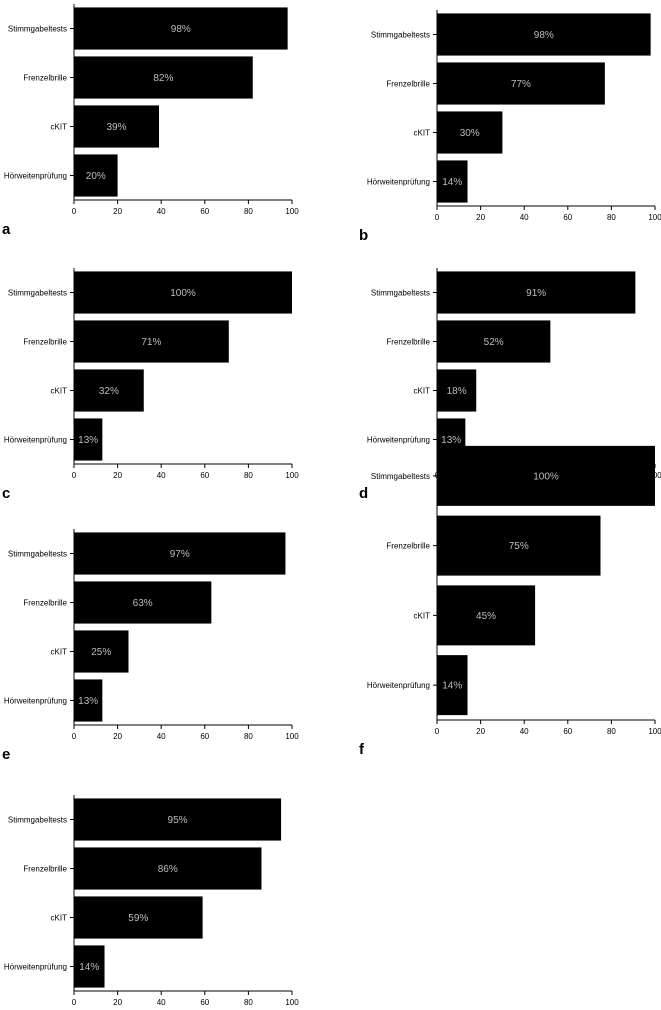 The width and height of the screenshot is (661, 1010). I want to click on panel-label: d, so click(363, 493).